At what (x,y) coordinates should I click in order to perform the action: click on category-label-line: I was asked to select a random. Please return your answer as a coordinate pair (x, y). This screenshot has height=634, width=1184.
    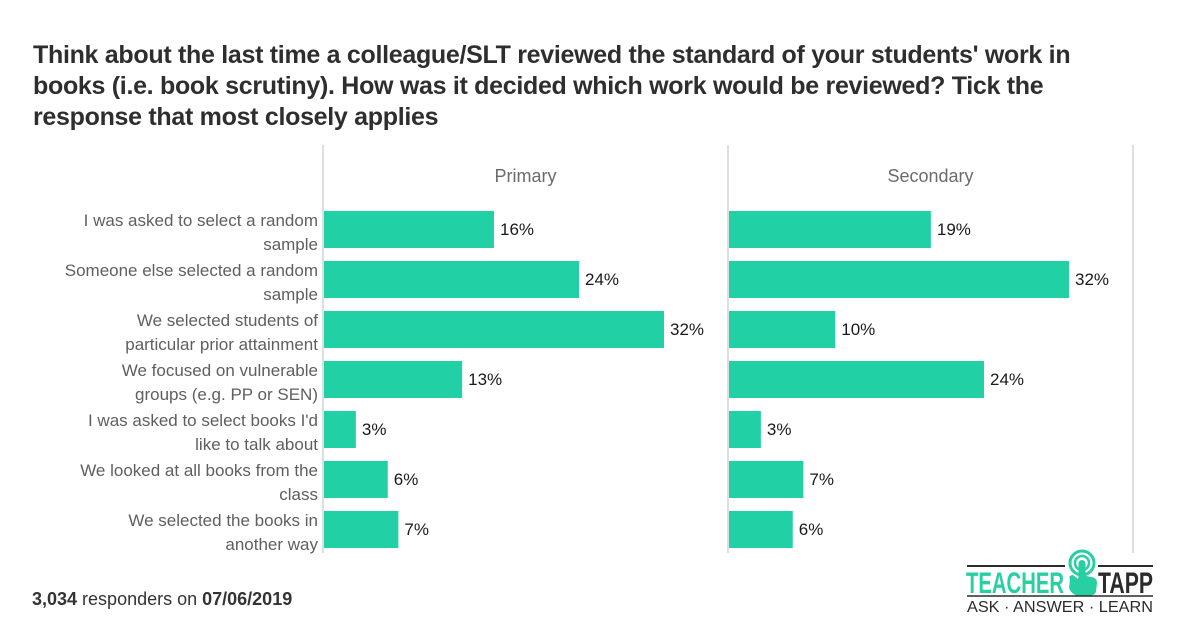
    Looking at the image, I should click on (201, 220).